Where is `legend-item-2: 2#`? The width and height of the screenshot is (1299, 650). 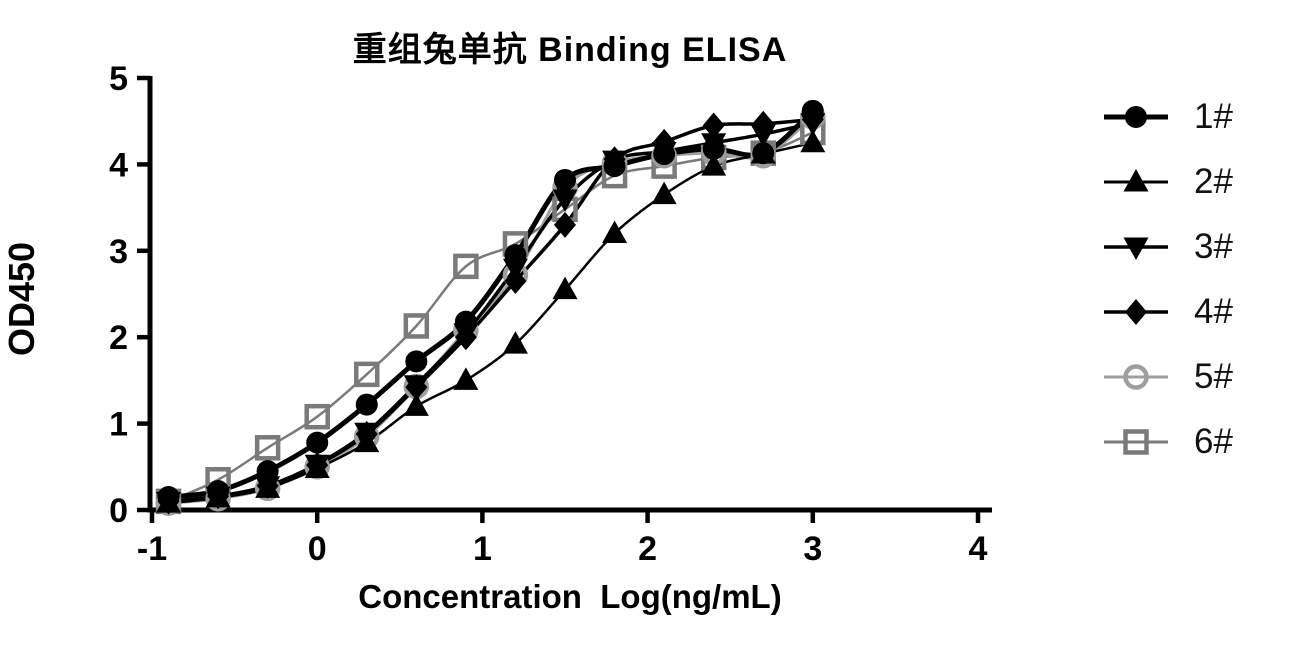 legend-item-2: 2# is located at coordinates (1199, 181).